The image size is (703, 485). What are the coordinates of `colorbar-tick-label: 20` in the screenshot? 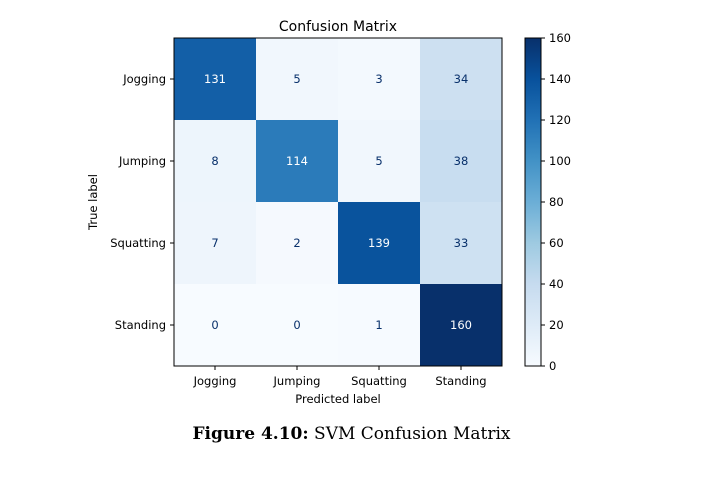 It's located at (556, 325).